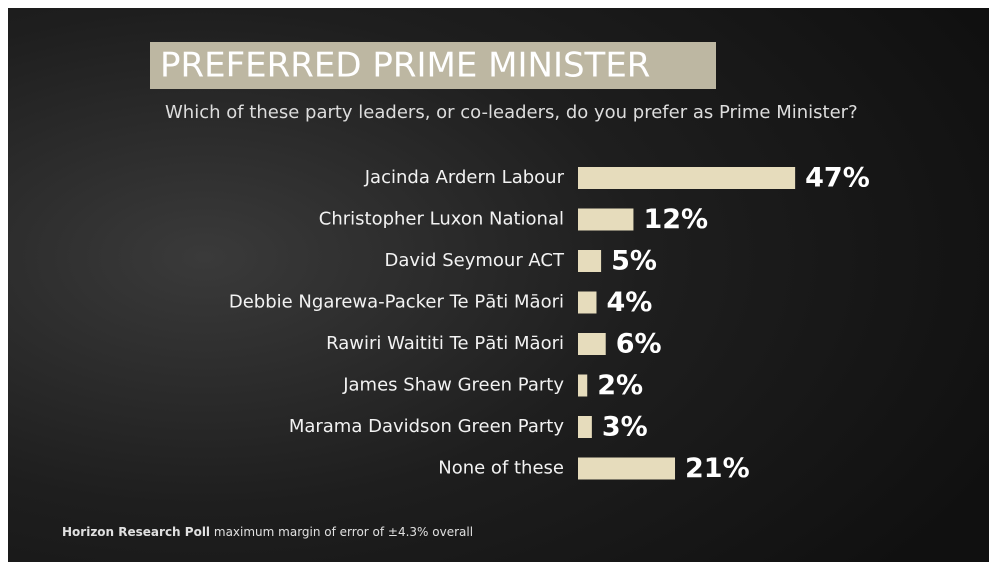 This screenshot has width=997, height=570. What do you see at coordinates (343, 532) in the screenshot?
I see `note: maximum margin of error of ±4.3% overall` at bounding box center [343, 532].